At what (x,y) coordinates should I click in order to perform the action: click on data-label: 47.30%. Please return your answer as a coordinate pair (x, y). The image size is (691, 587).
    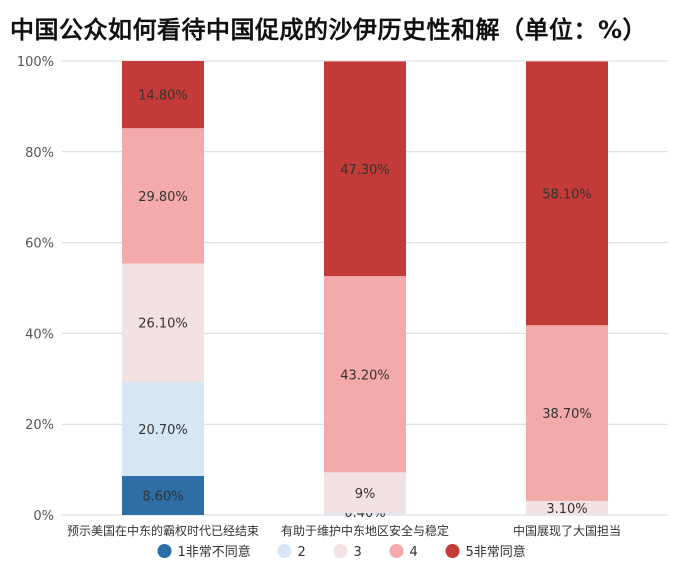
    Looking at the image, I should click on (365, 170).